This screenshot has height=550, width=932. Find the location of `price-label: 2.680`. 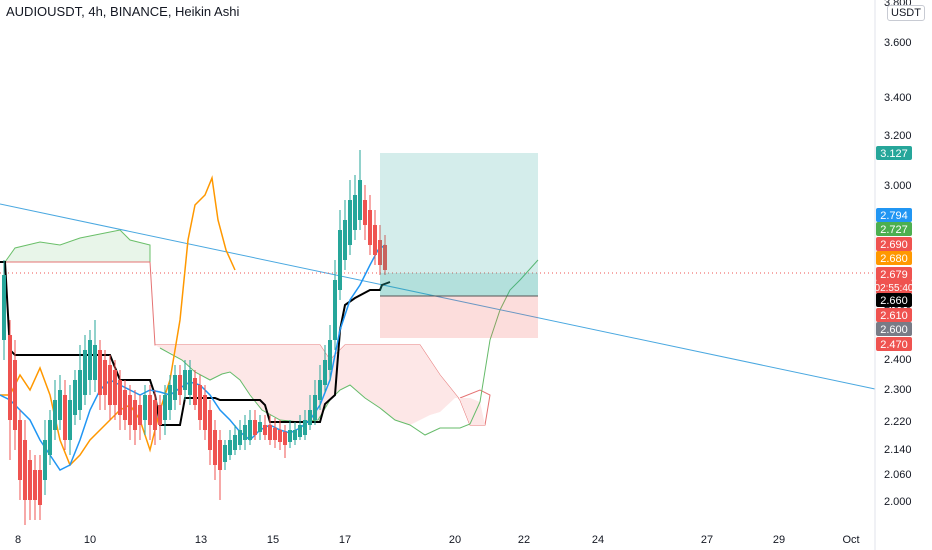

price-label: 2.680 is located at coordinates (894, 259).